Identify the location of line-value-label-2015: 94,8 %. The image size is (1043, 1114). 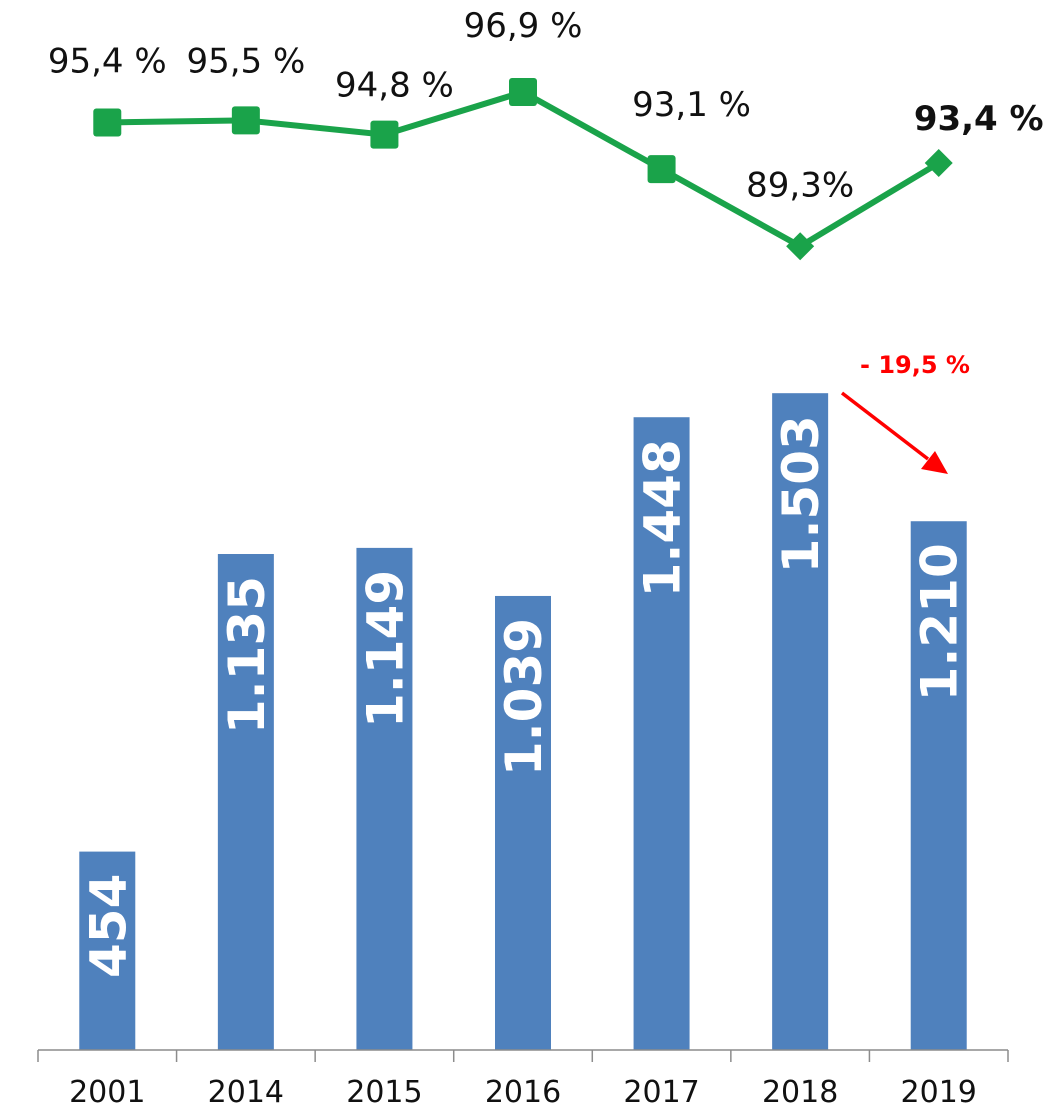
(394, 86).